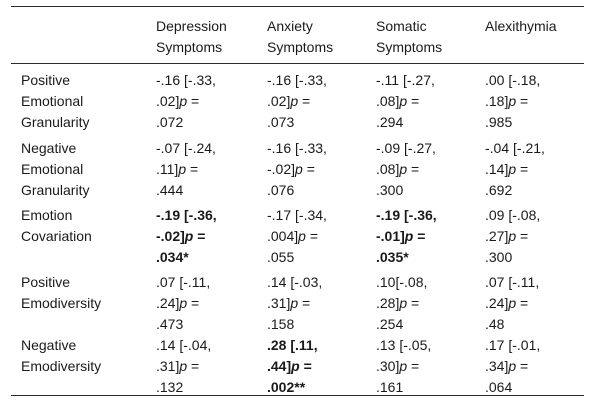 This screenshot has width=592, height=408. What do you see at coordinates (405, 101) in the screenshot?
I see `table-cell: -.11 [-.27, .08]p = .294` at bounding box center [405, 101].